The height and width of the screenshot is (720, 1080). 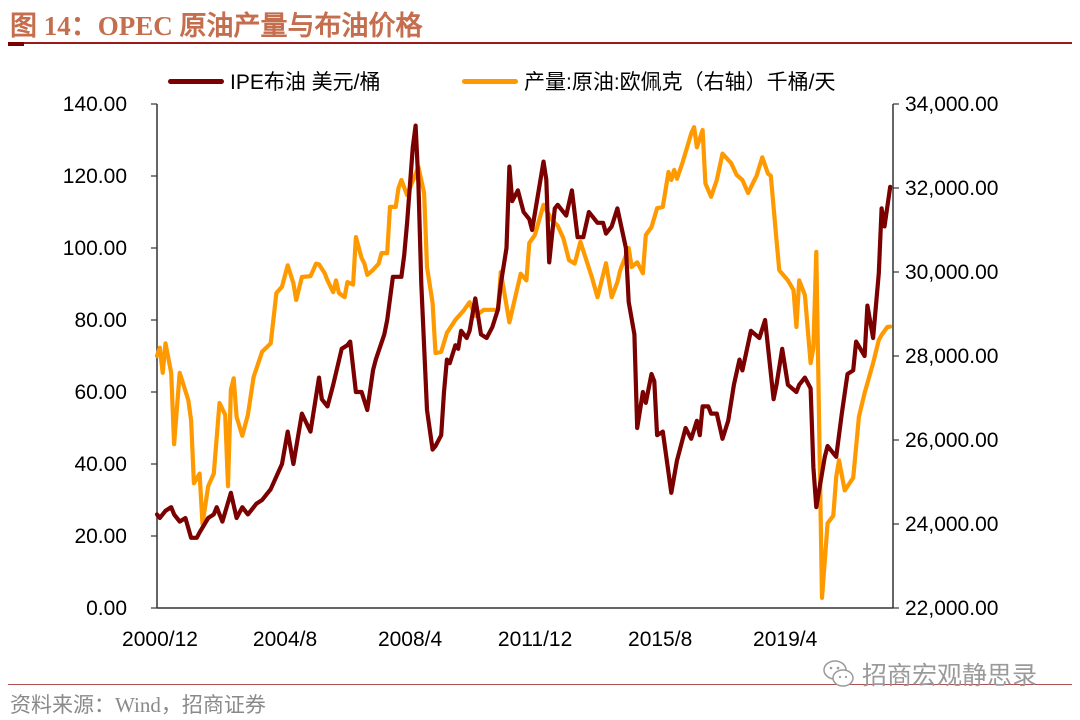 I want to click on legend-label-brent: IPE布油 美元/桶, so click(x=305, y=82).